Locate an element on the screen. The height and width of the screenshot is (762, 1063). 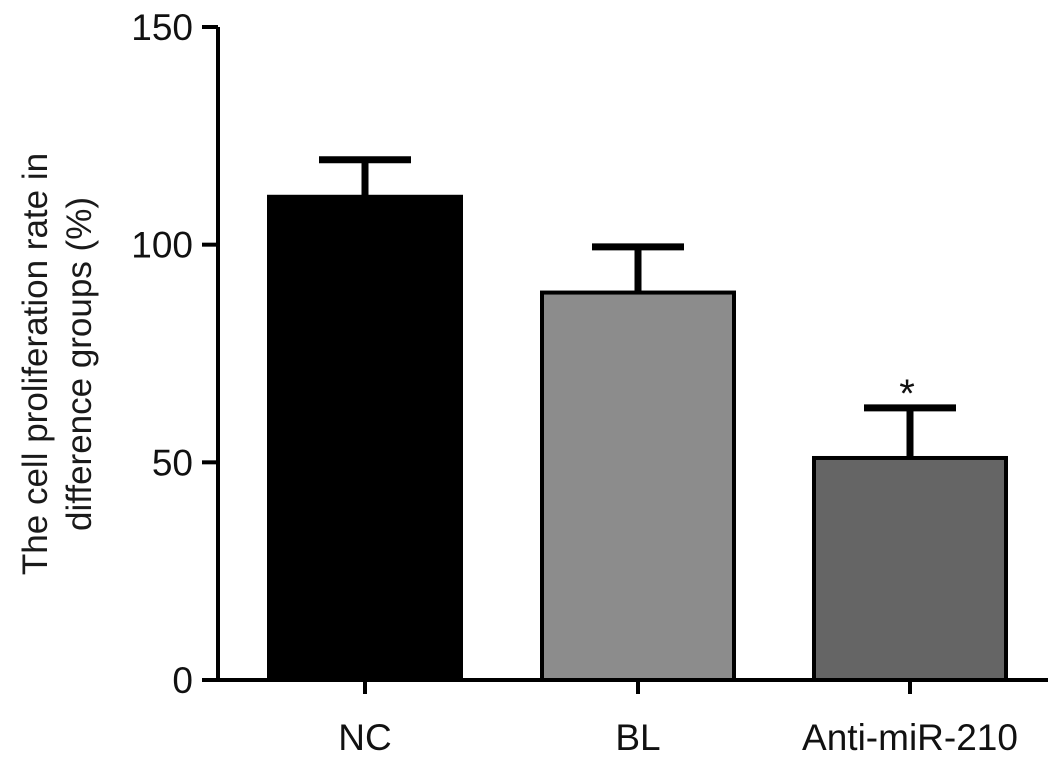
significance-marker-3: * is located at coordinates (907, 394).